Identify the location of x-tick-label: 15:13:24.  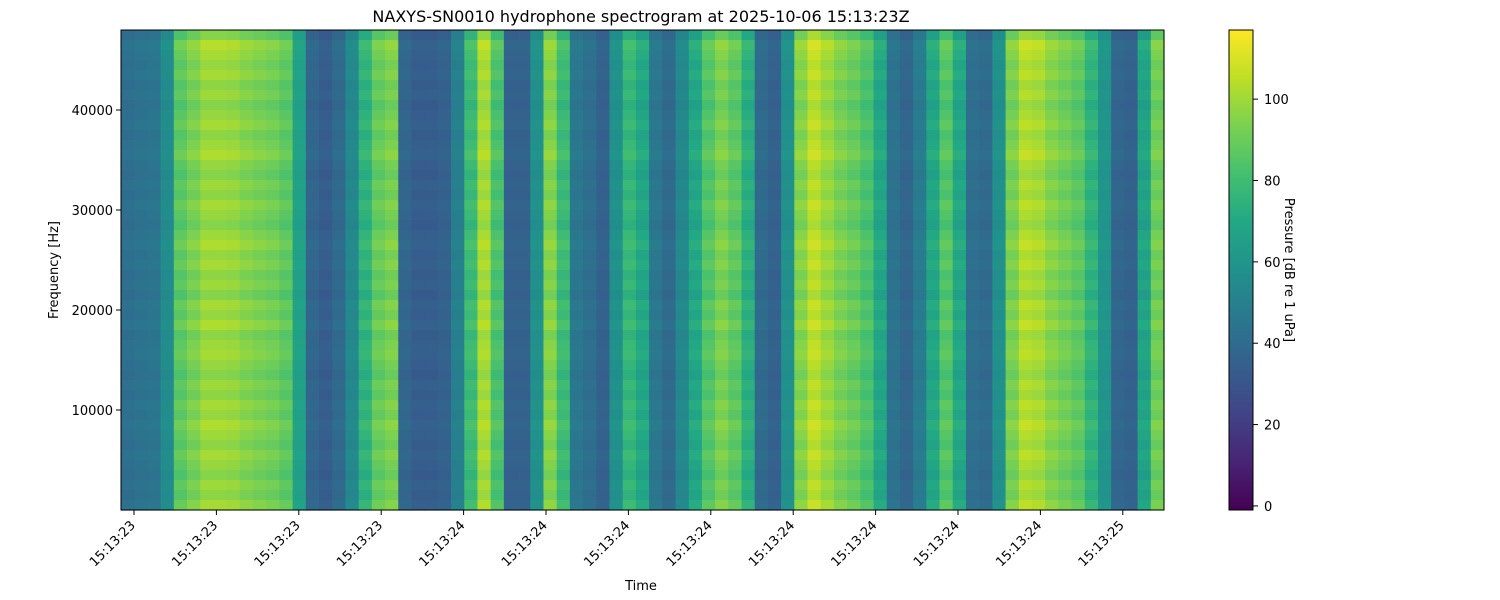
(855, 544).